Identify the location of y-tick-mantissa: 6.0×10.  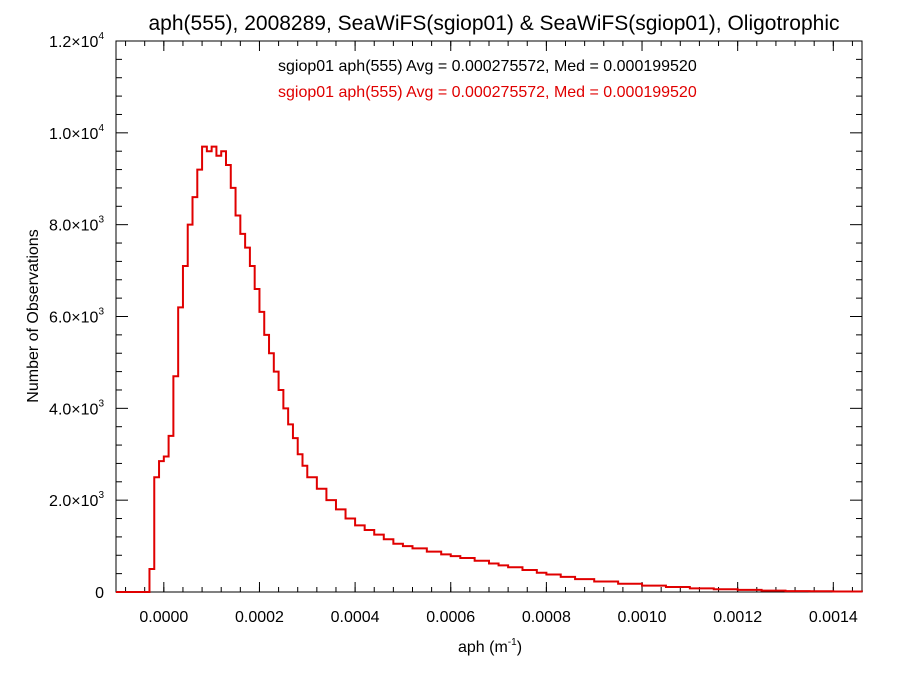
(73, 318).